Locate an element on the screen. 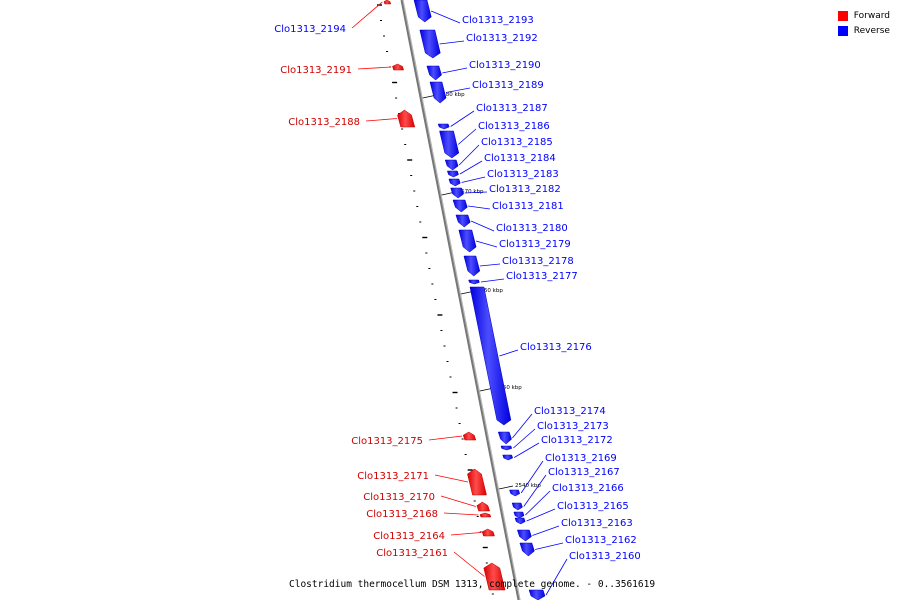  reverse-gene-label: Clo1313_2162 is located at coordinates (601, 540).